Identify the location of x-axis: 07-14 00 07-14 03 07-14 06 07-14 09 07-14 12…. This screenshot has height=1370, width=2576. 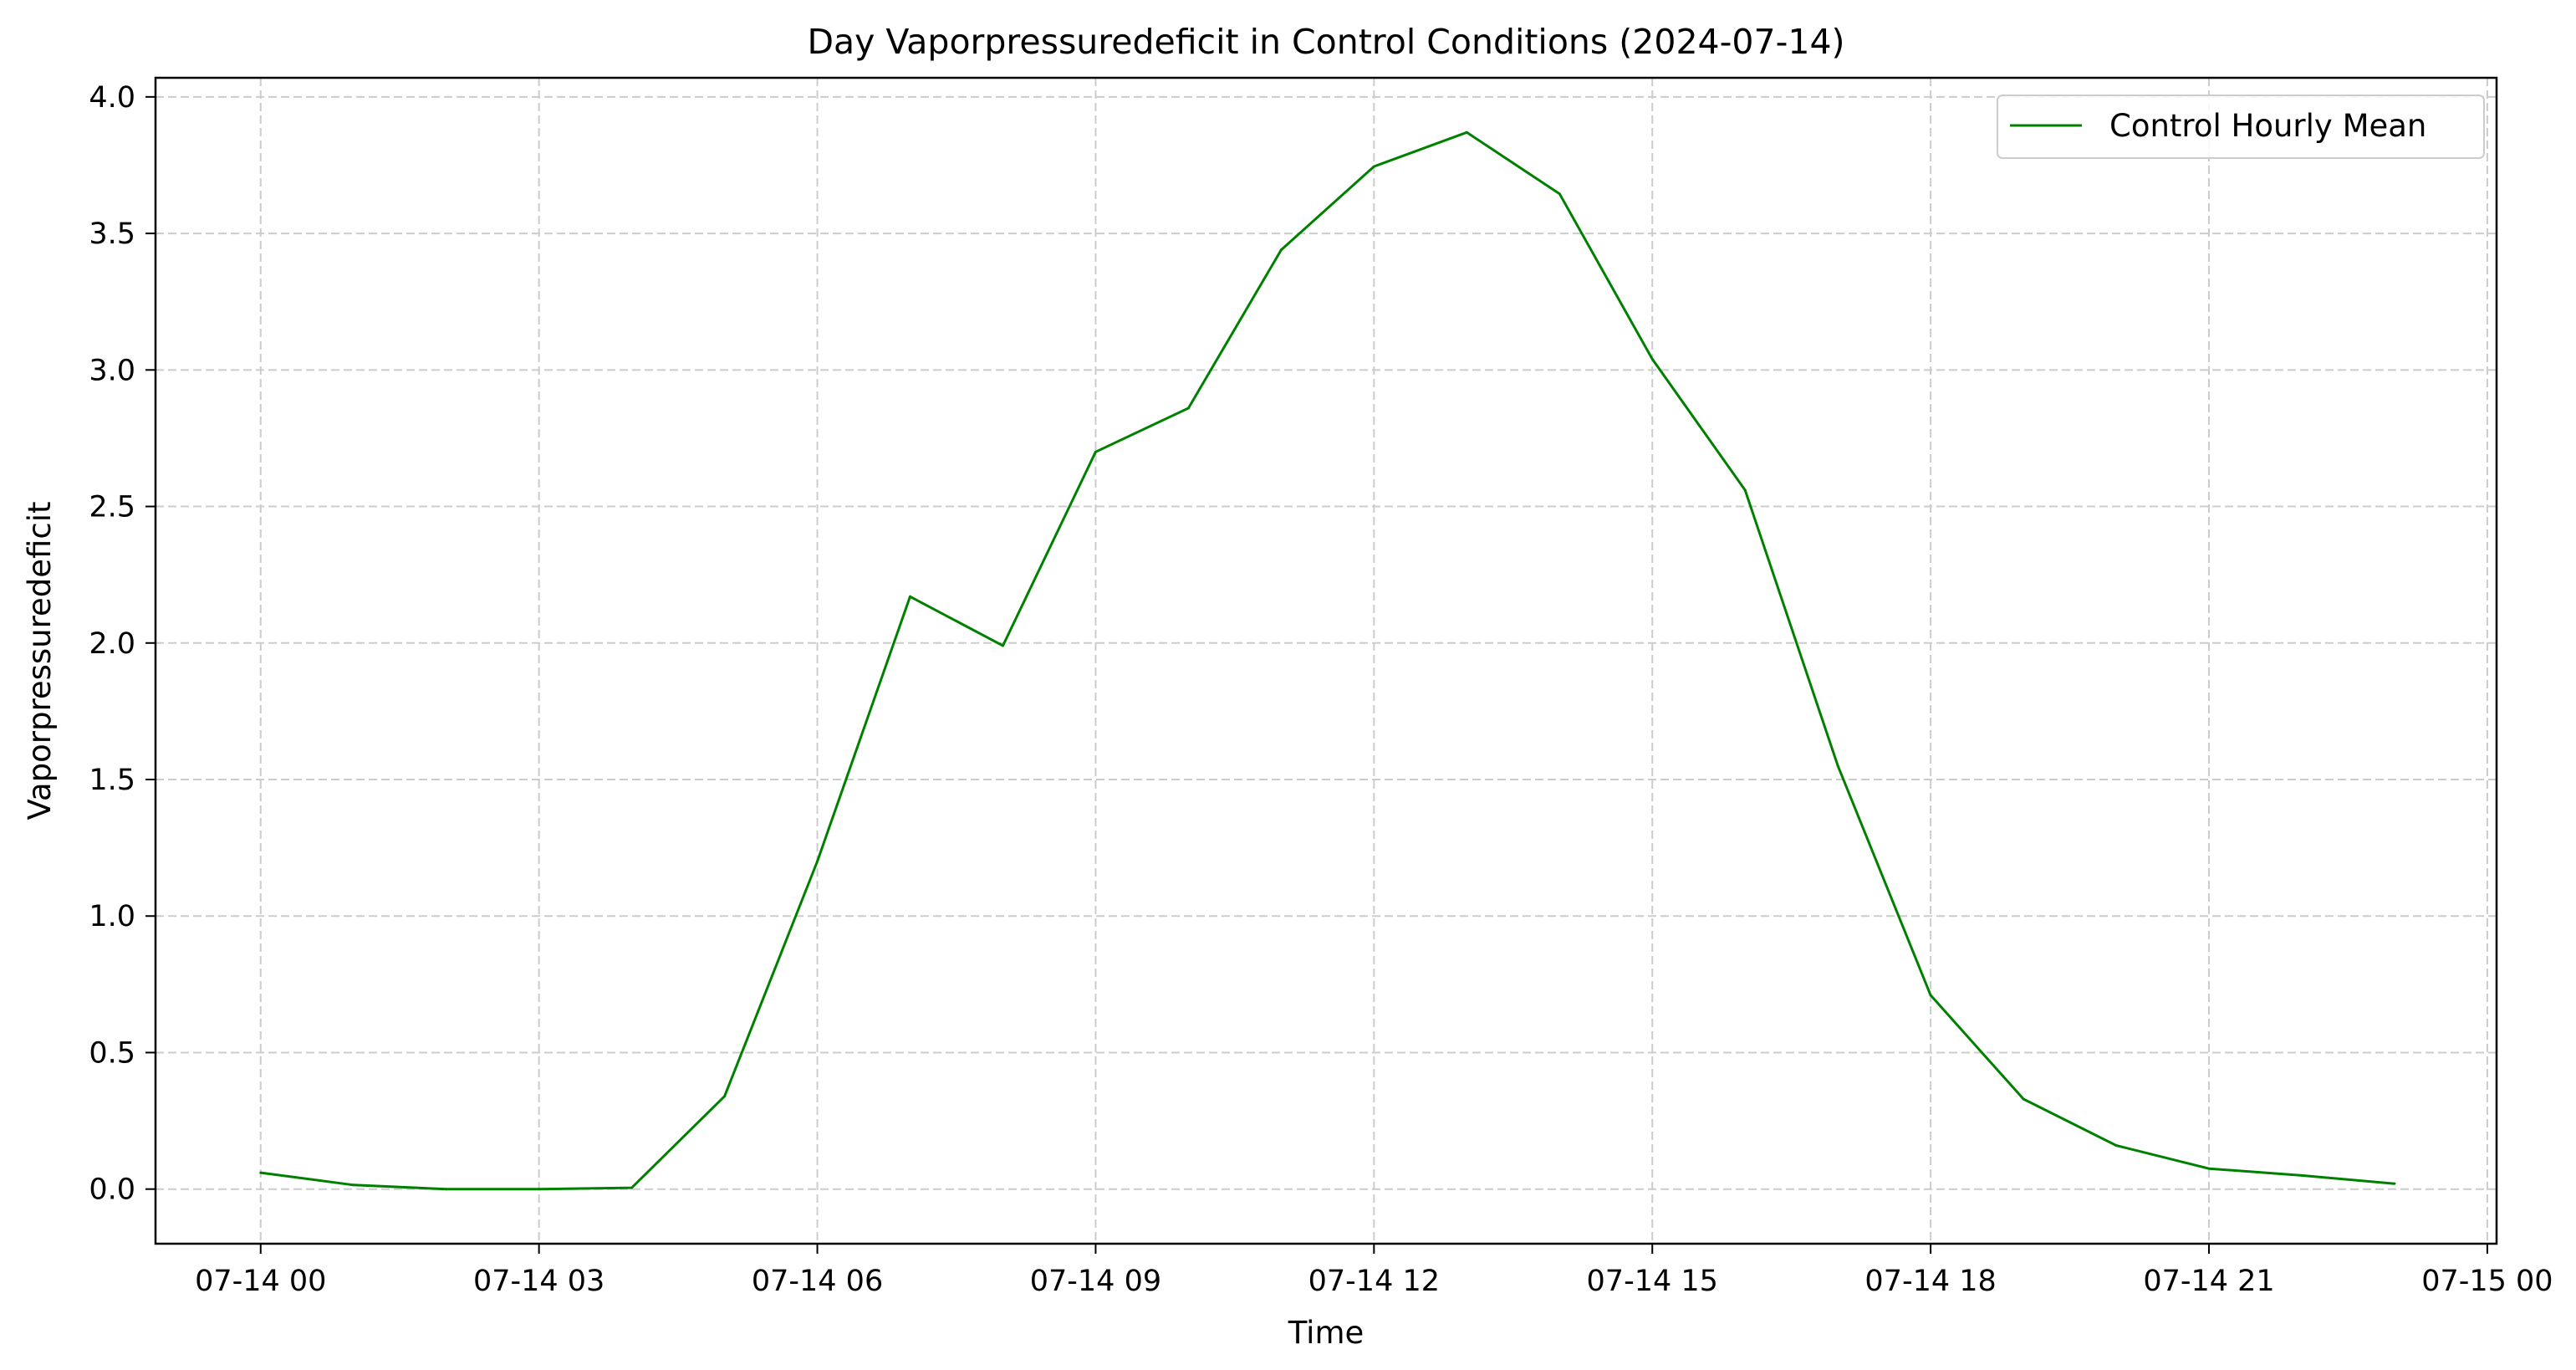
(1374, 1271).